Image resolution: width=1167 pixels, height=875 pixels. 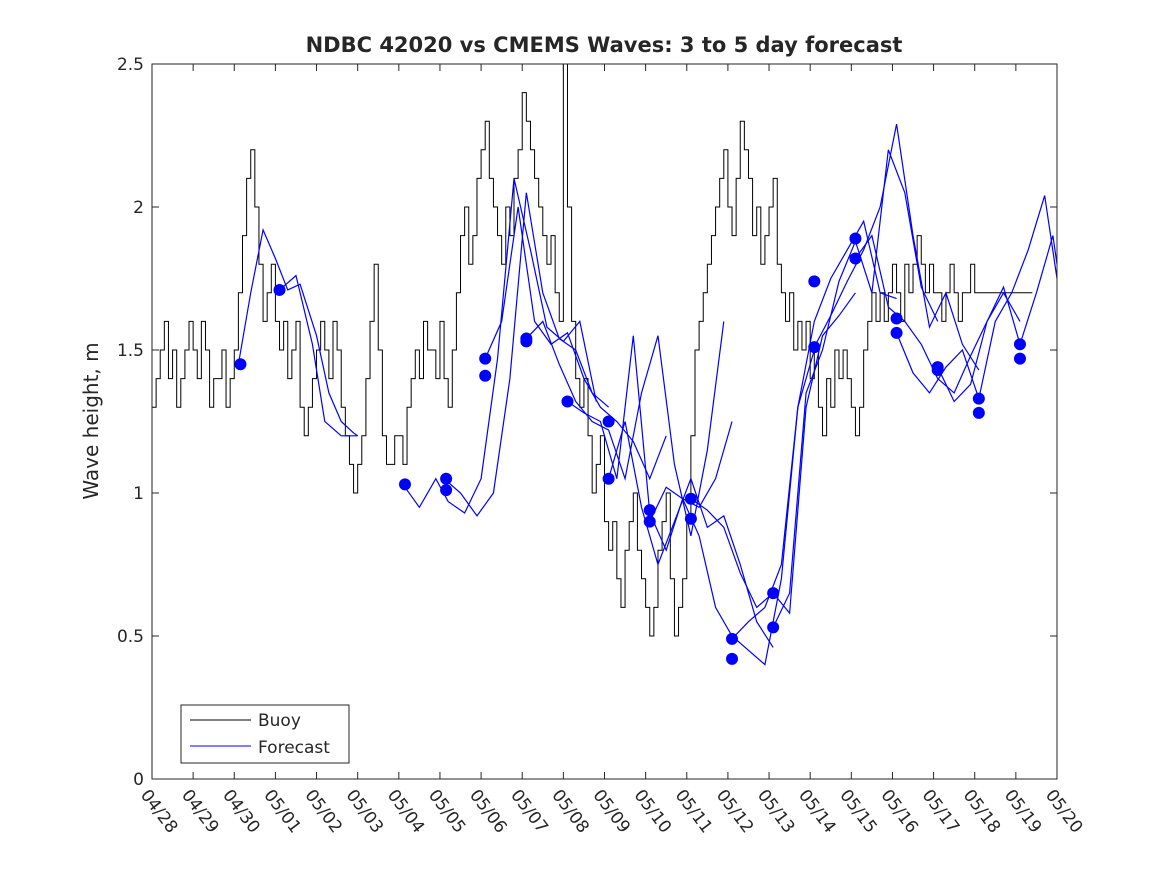 I want to click on y-tick-label: 2, so click(x=138, y=208).